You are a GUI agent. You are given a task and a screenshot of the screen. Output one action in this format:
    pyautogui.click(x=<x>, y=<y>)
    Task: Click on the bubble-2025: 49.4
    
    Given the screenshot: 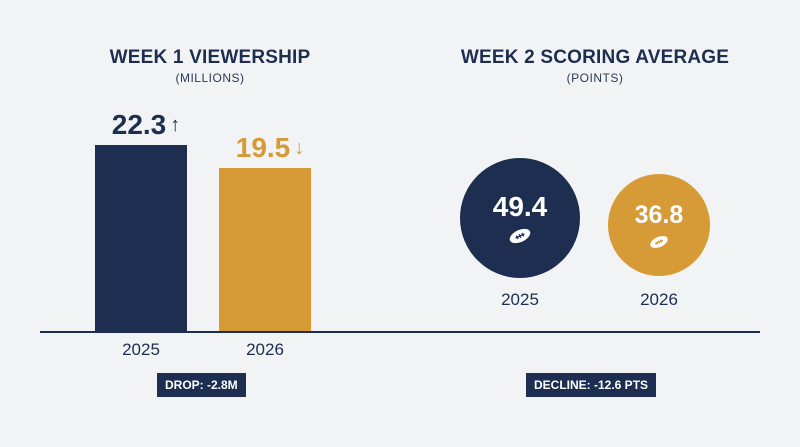 What is the action you would take?
    pyautogui.click(x=520, y=218)
    